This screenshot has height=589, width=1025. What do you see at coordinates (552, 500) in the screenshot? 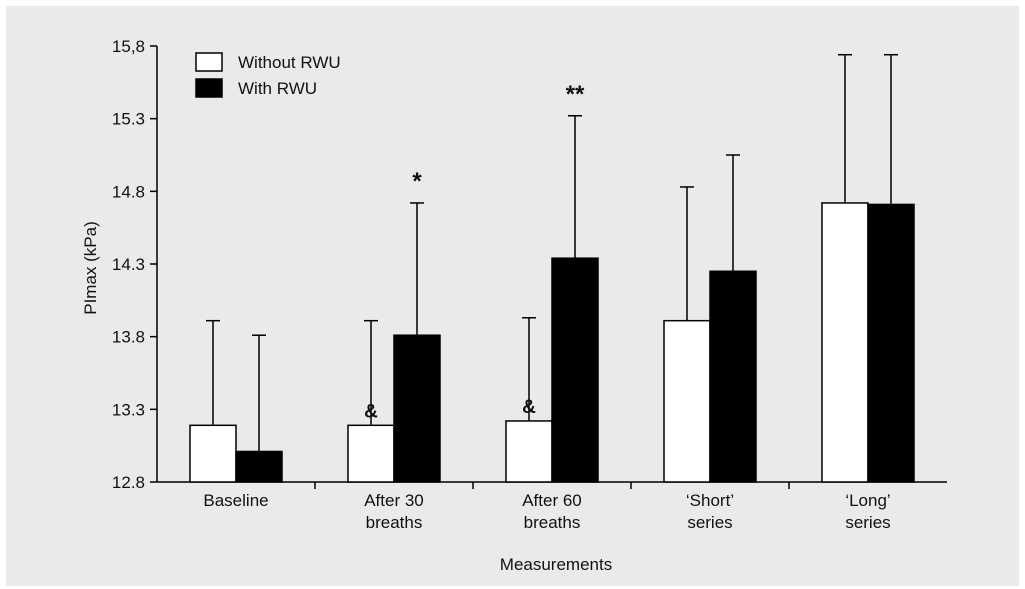
I see `x-tick-label: After 60` at bounding box center [552, 500].